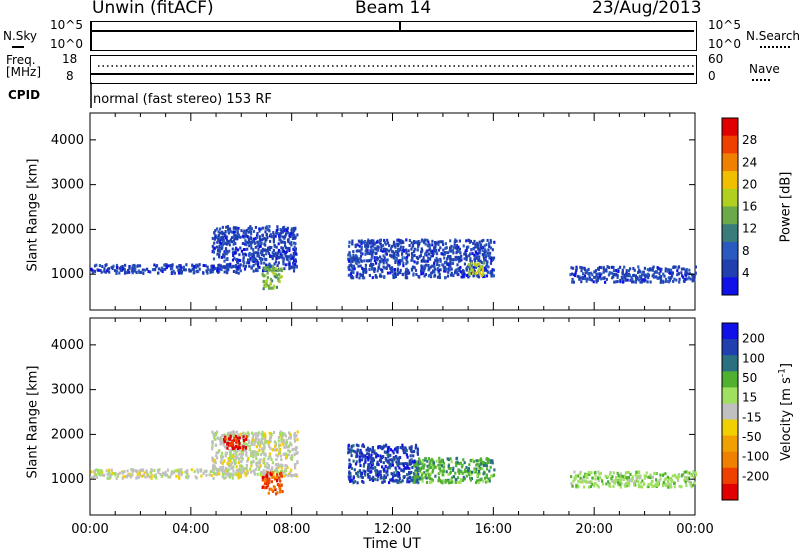 Image resolution: width=800 pixels, height=554 pixels. What do you see at coordinates (730, 331) in the screenshot?
I see `colorbar-segment` at bounding box center [730, 331].